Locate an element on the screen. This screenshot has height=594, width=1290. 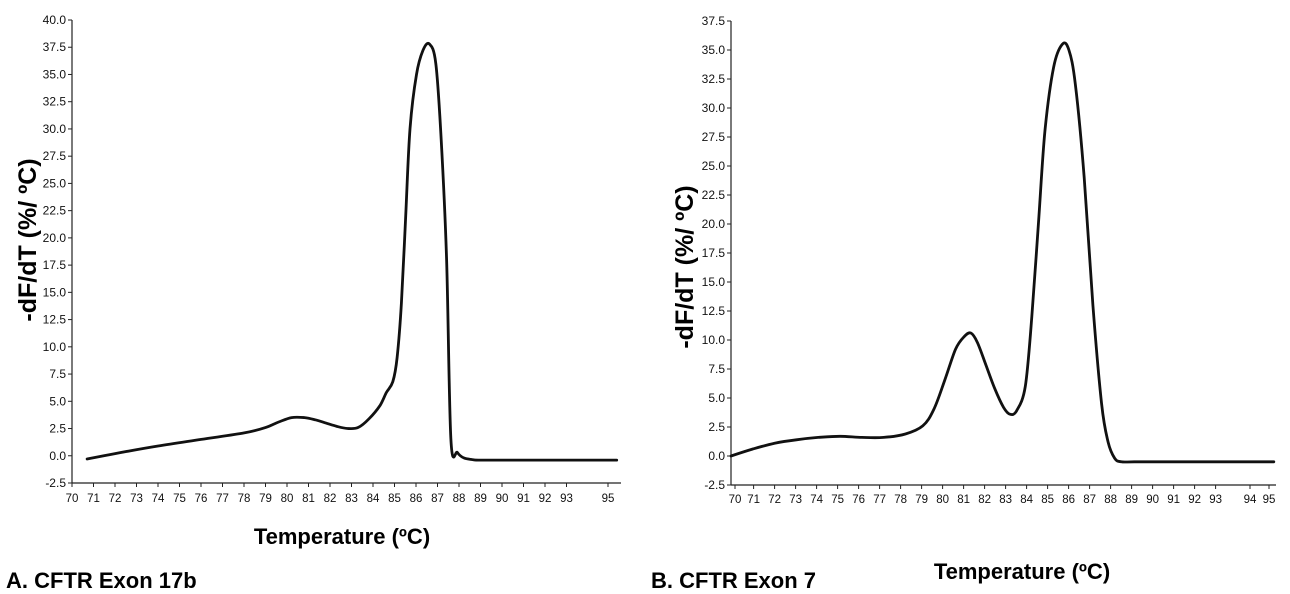
panel-b-y-axis-title: -dF/dT (%/ ºC) is located at coordinates (685, 266).